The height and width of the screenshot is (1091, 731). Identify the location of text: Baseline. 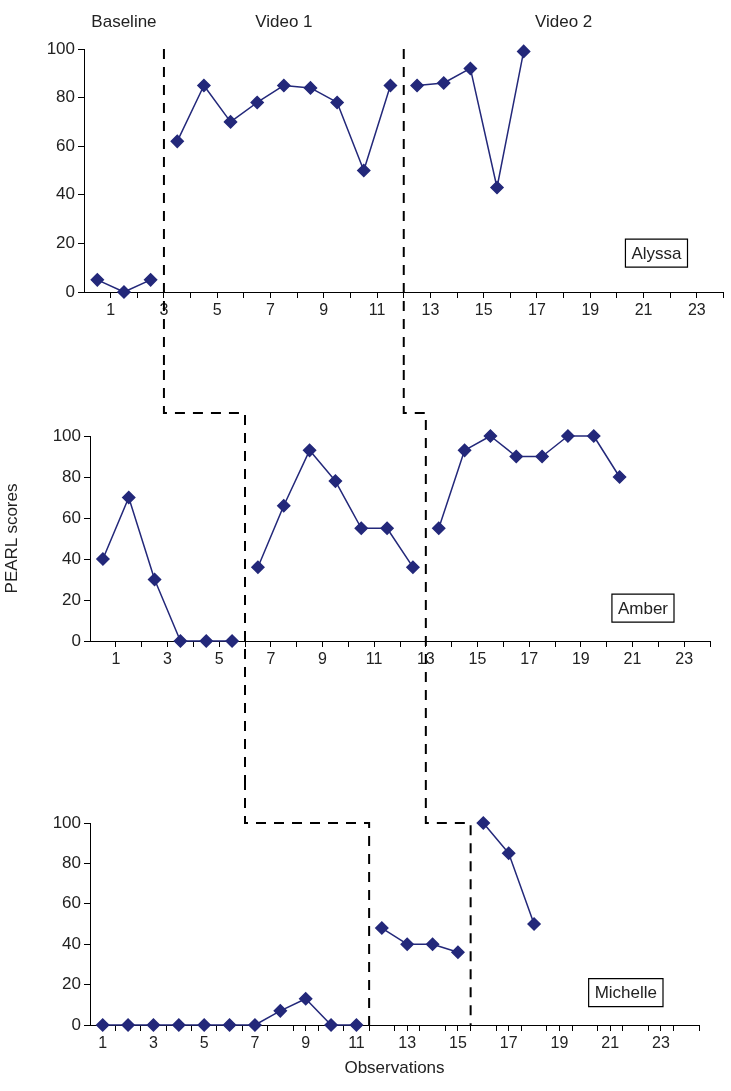
(124, 21).